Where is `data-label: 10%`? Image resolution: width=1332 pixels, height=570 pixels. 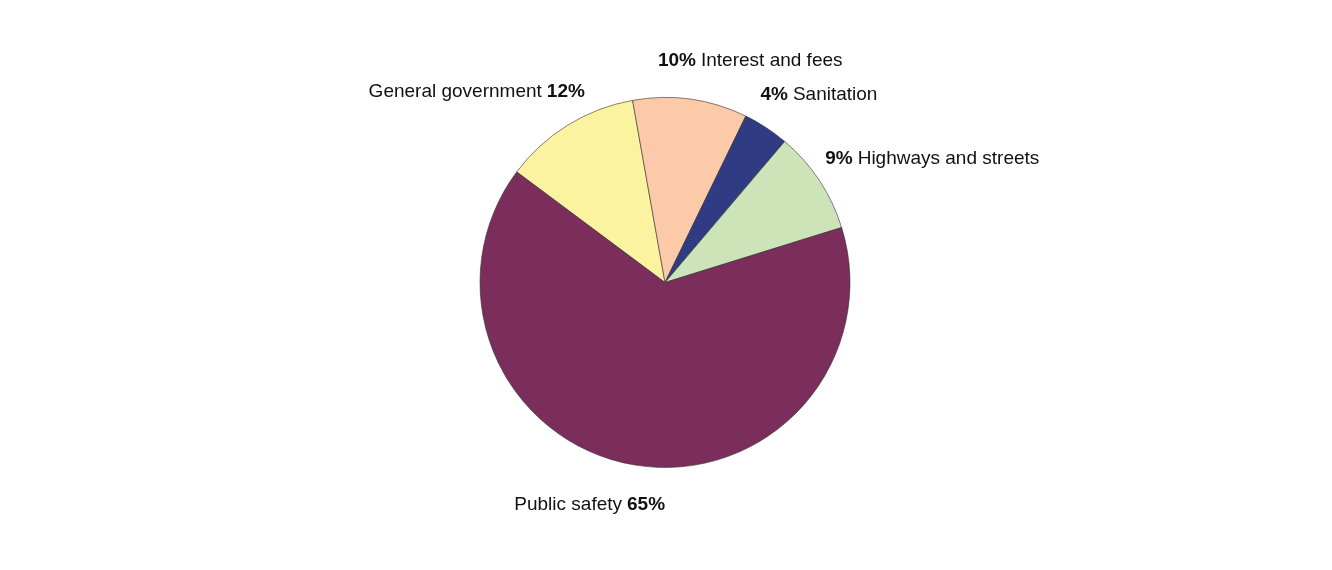 data-label: 10% is located at coordinates (677, 59).